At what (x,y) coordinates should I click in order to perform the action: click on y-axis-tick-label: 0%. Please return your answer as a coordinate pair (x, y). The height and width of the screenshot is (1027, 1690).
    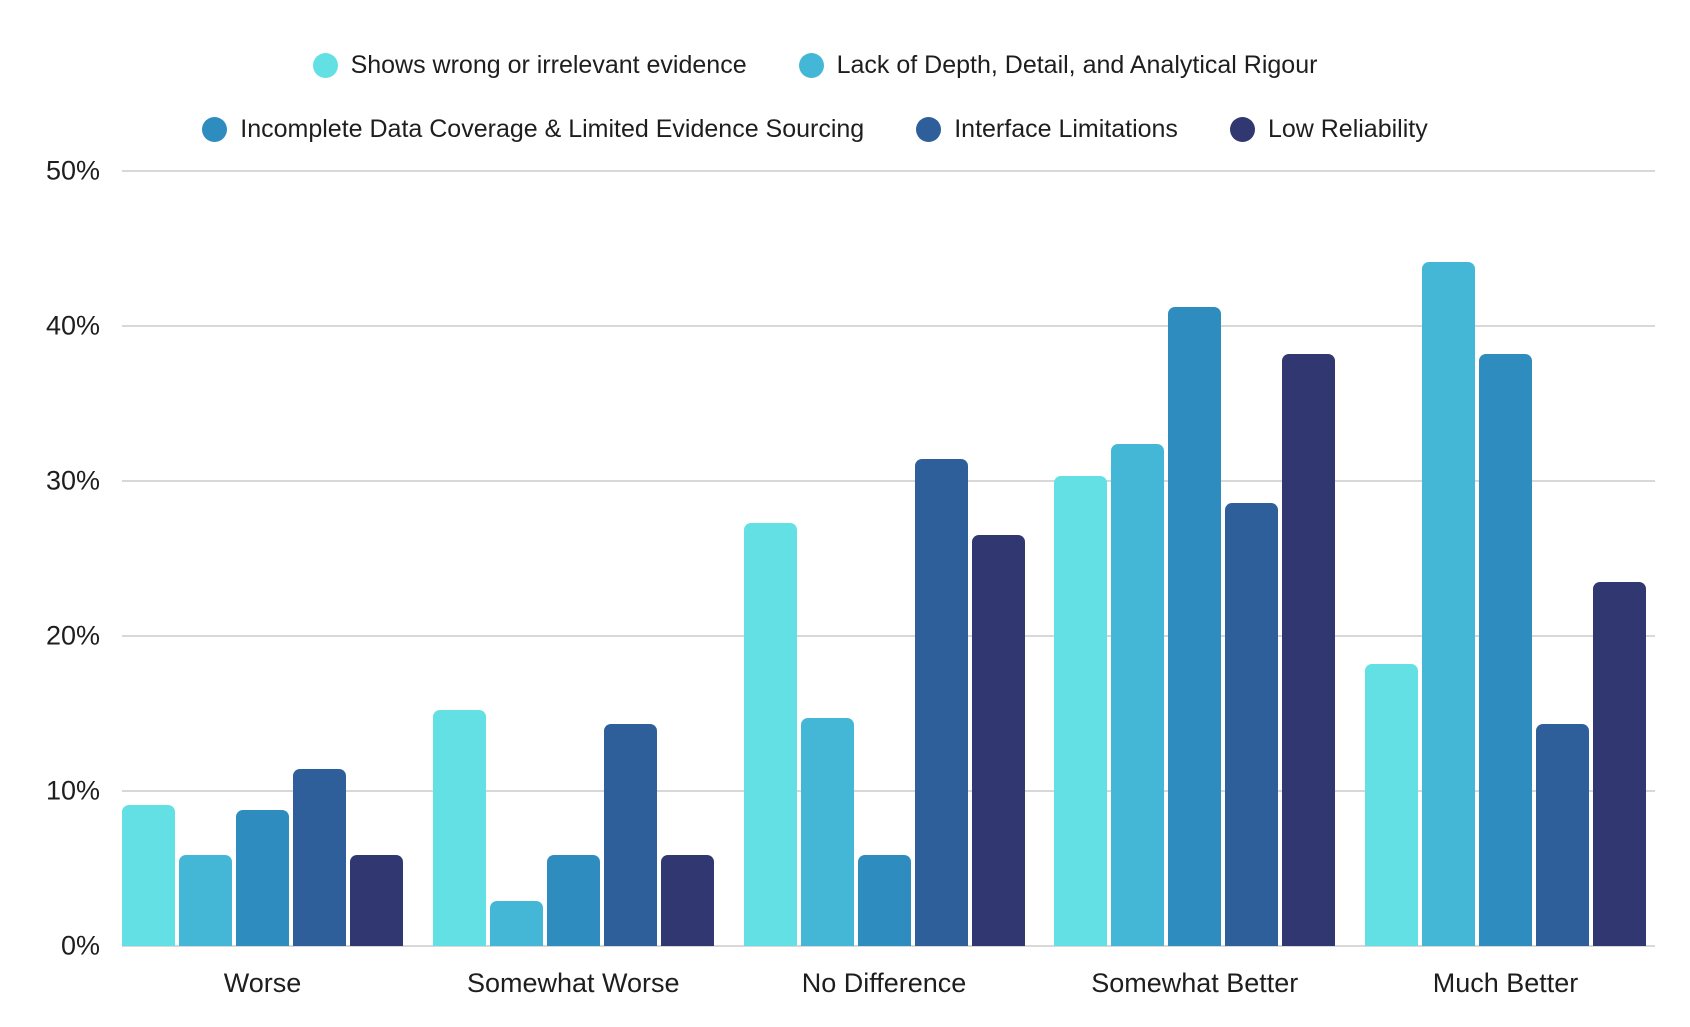
    Looking at the image, I should click on (80, 945).